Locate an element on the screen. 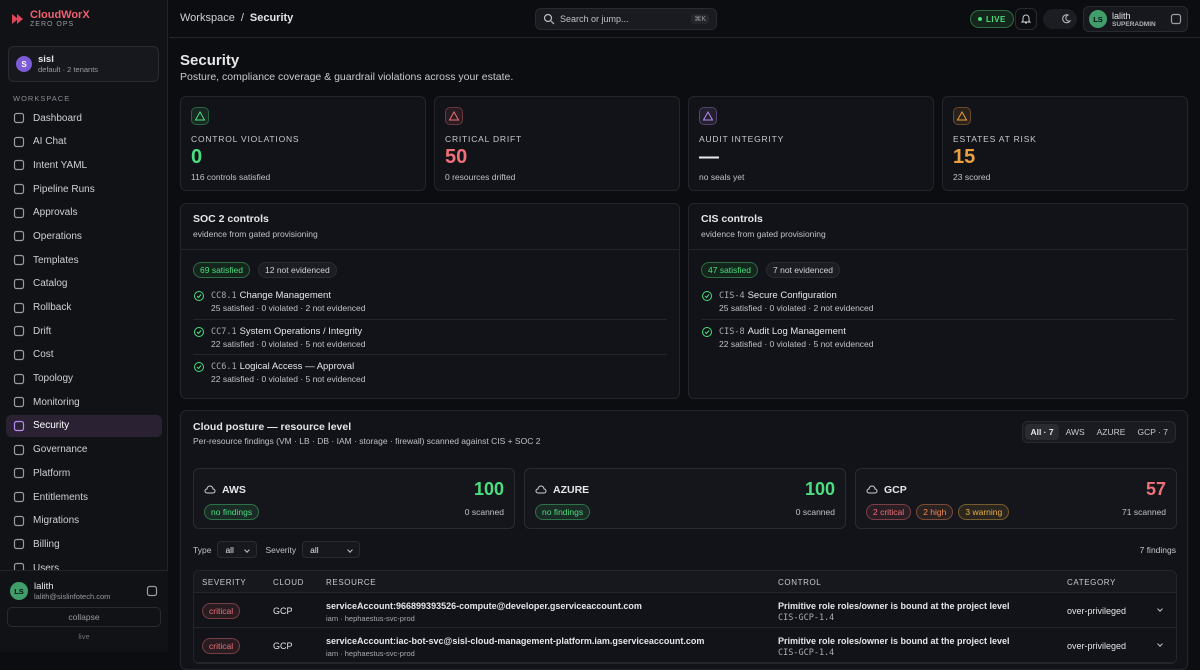 The image size is (1200, 670). nav-item: Security is located at coordinates (84, 425).